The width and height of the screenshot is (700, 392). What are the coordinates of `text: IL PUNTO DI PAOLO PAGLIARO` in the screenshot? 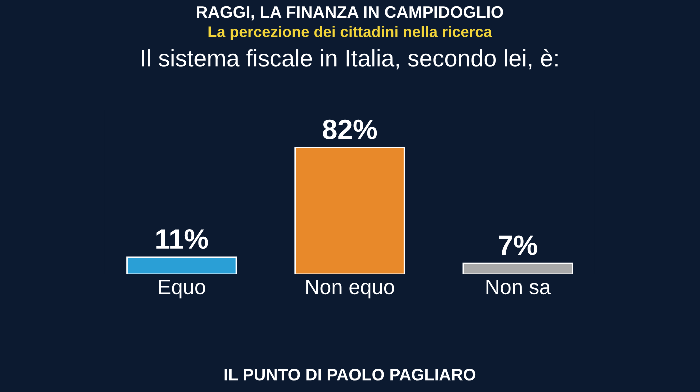 It's located at (350, 374).